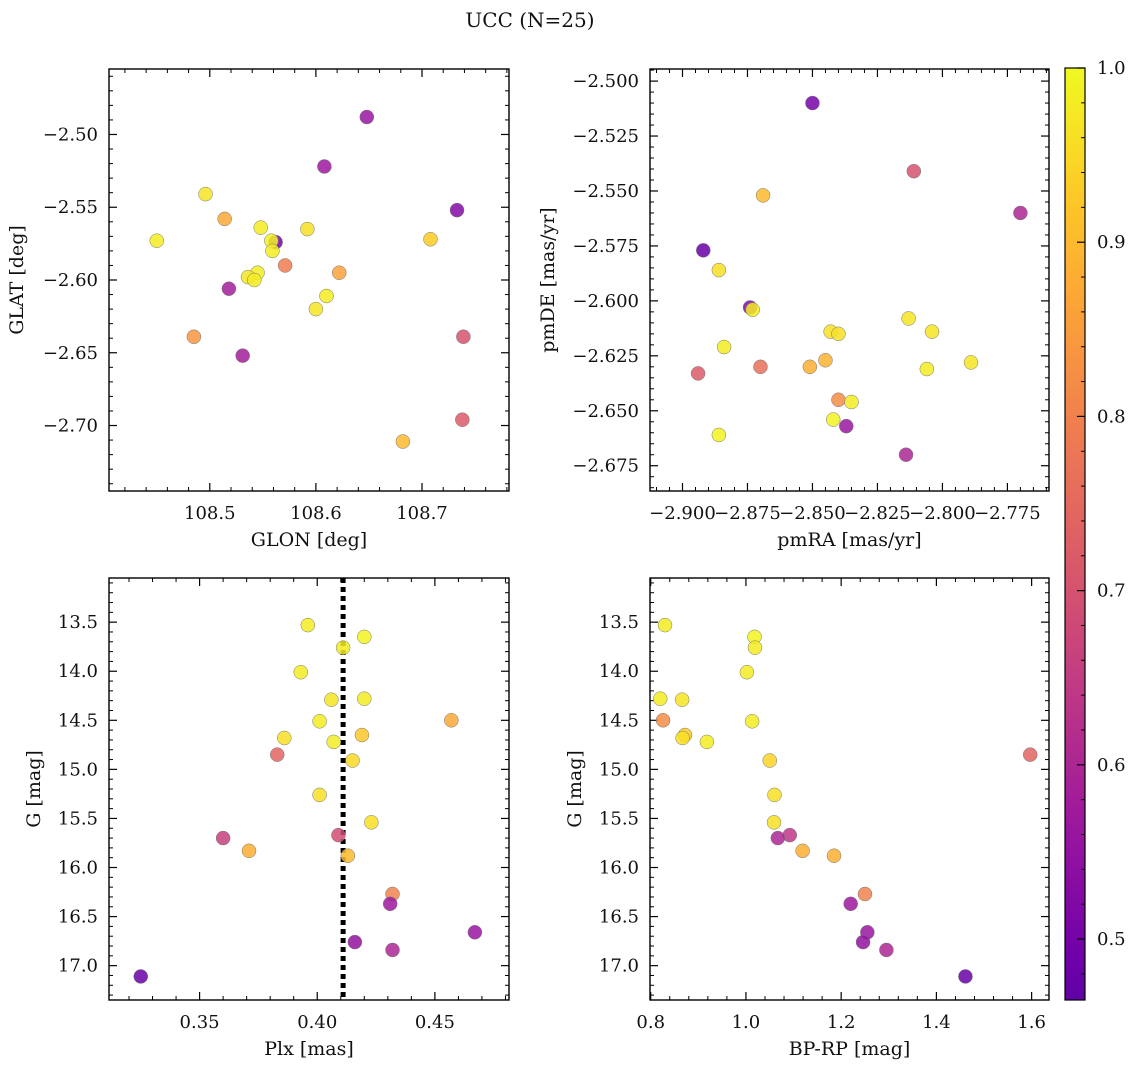  What do you see at coordinates (746, 1022) in the screenshot?
I see `x-tick-label: 1.0` at bounding box center [746, 1022].